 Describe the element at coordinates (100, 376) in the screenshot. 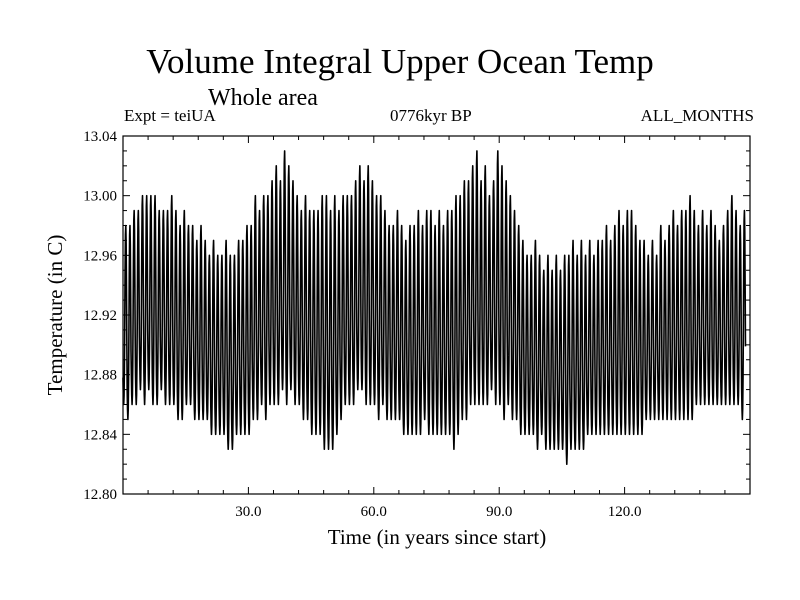

I see `y-tick-label: 12.88` at that location.